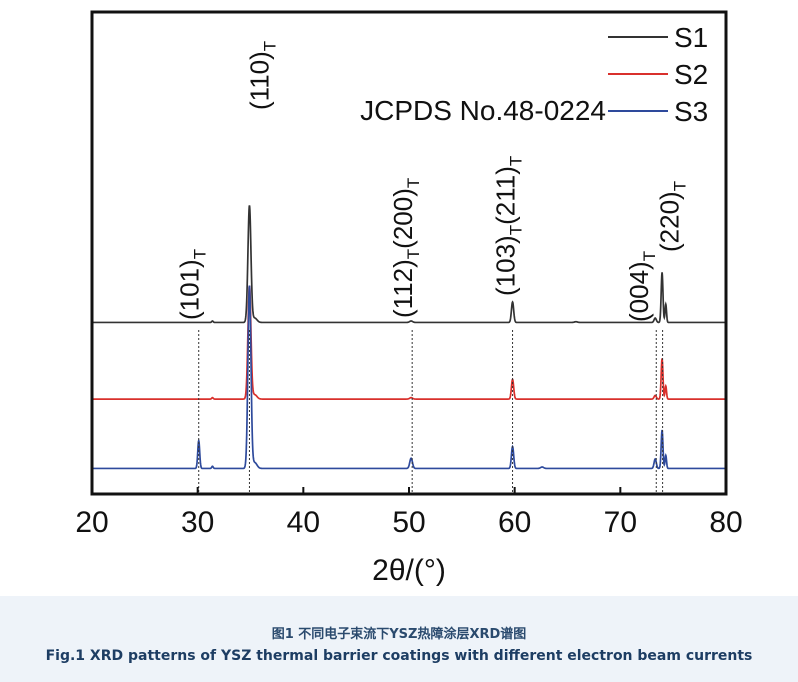 The height and width of the screenshot is (682, 798). What do you see at coordinates (514, 522) in the screenshot?
I see `x-tick-label: 60` at bounding box center [514, 522].